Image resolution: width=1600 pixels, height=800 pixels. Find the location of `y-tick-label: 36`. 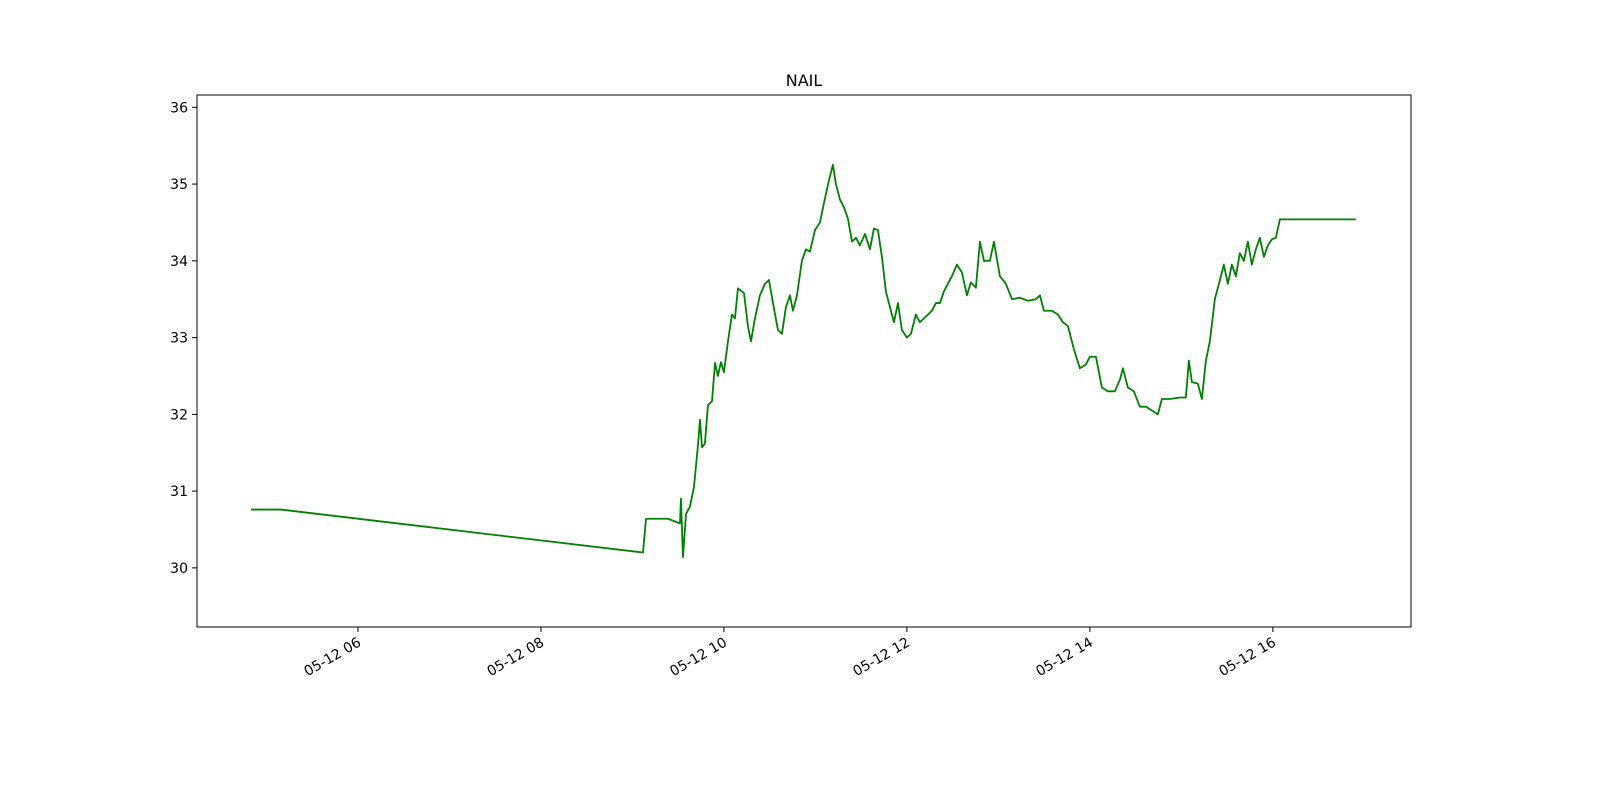

y-tick-label: 36 is located at coordinates (179, 108).